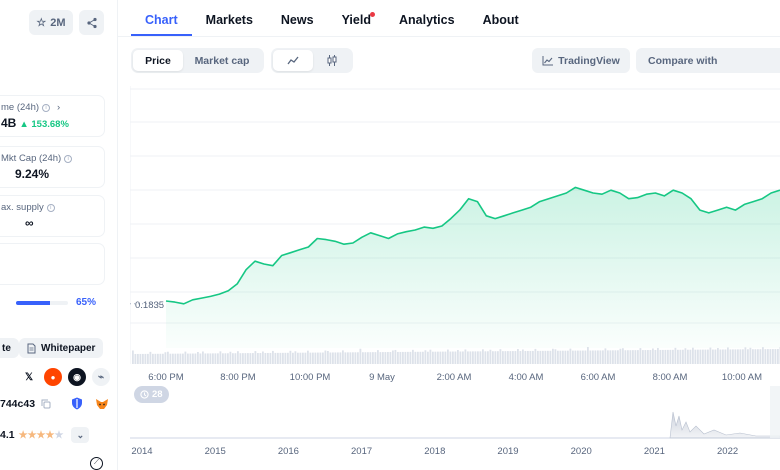 This screenshot has width=780, height=470. I want to click on price-marketcap-toggle: Price Market cap, so click(197, 60).